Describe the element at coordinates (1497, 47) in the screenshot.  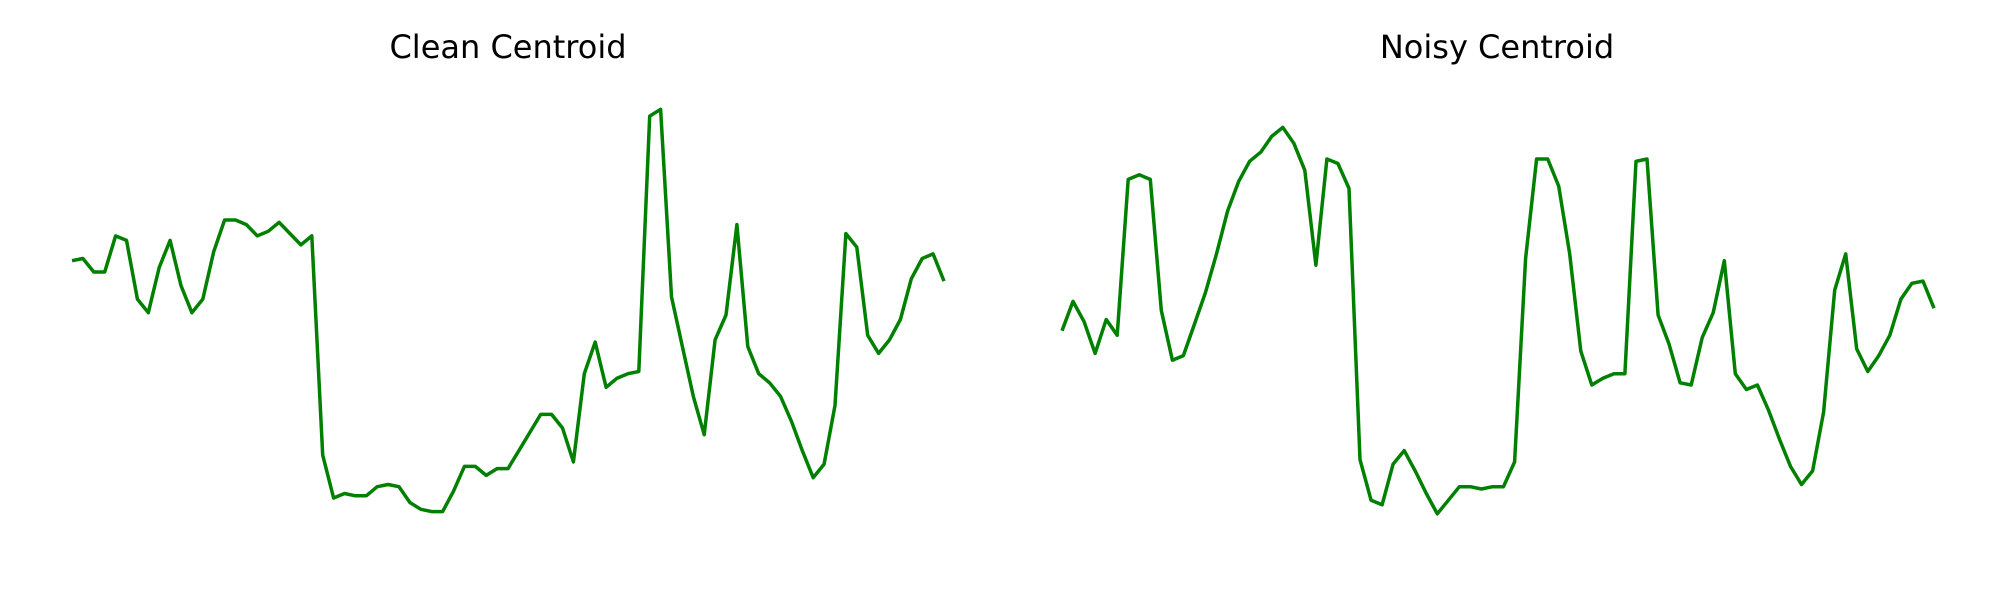
I see `chart-title-noisy: Noisy Centroid` at that location.